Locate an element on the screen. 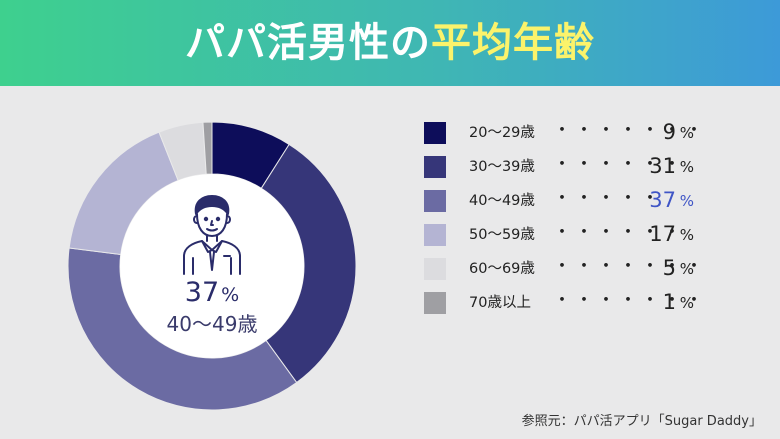 This screenshot has width=780, height=439. legend-row-30s: 30～39歳 ・・・・・・ 31 % is located at coordinates (559, 169).